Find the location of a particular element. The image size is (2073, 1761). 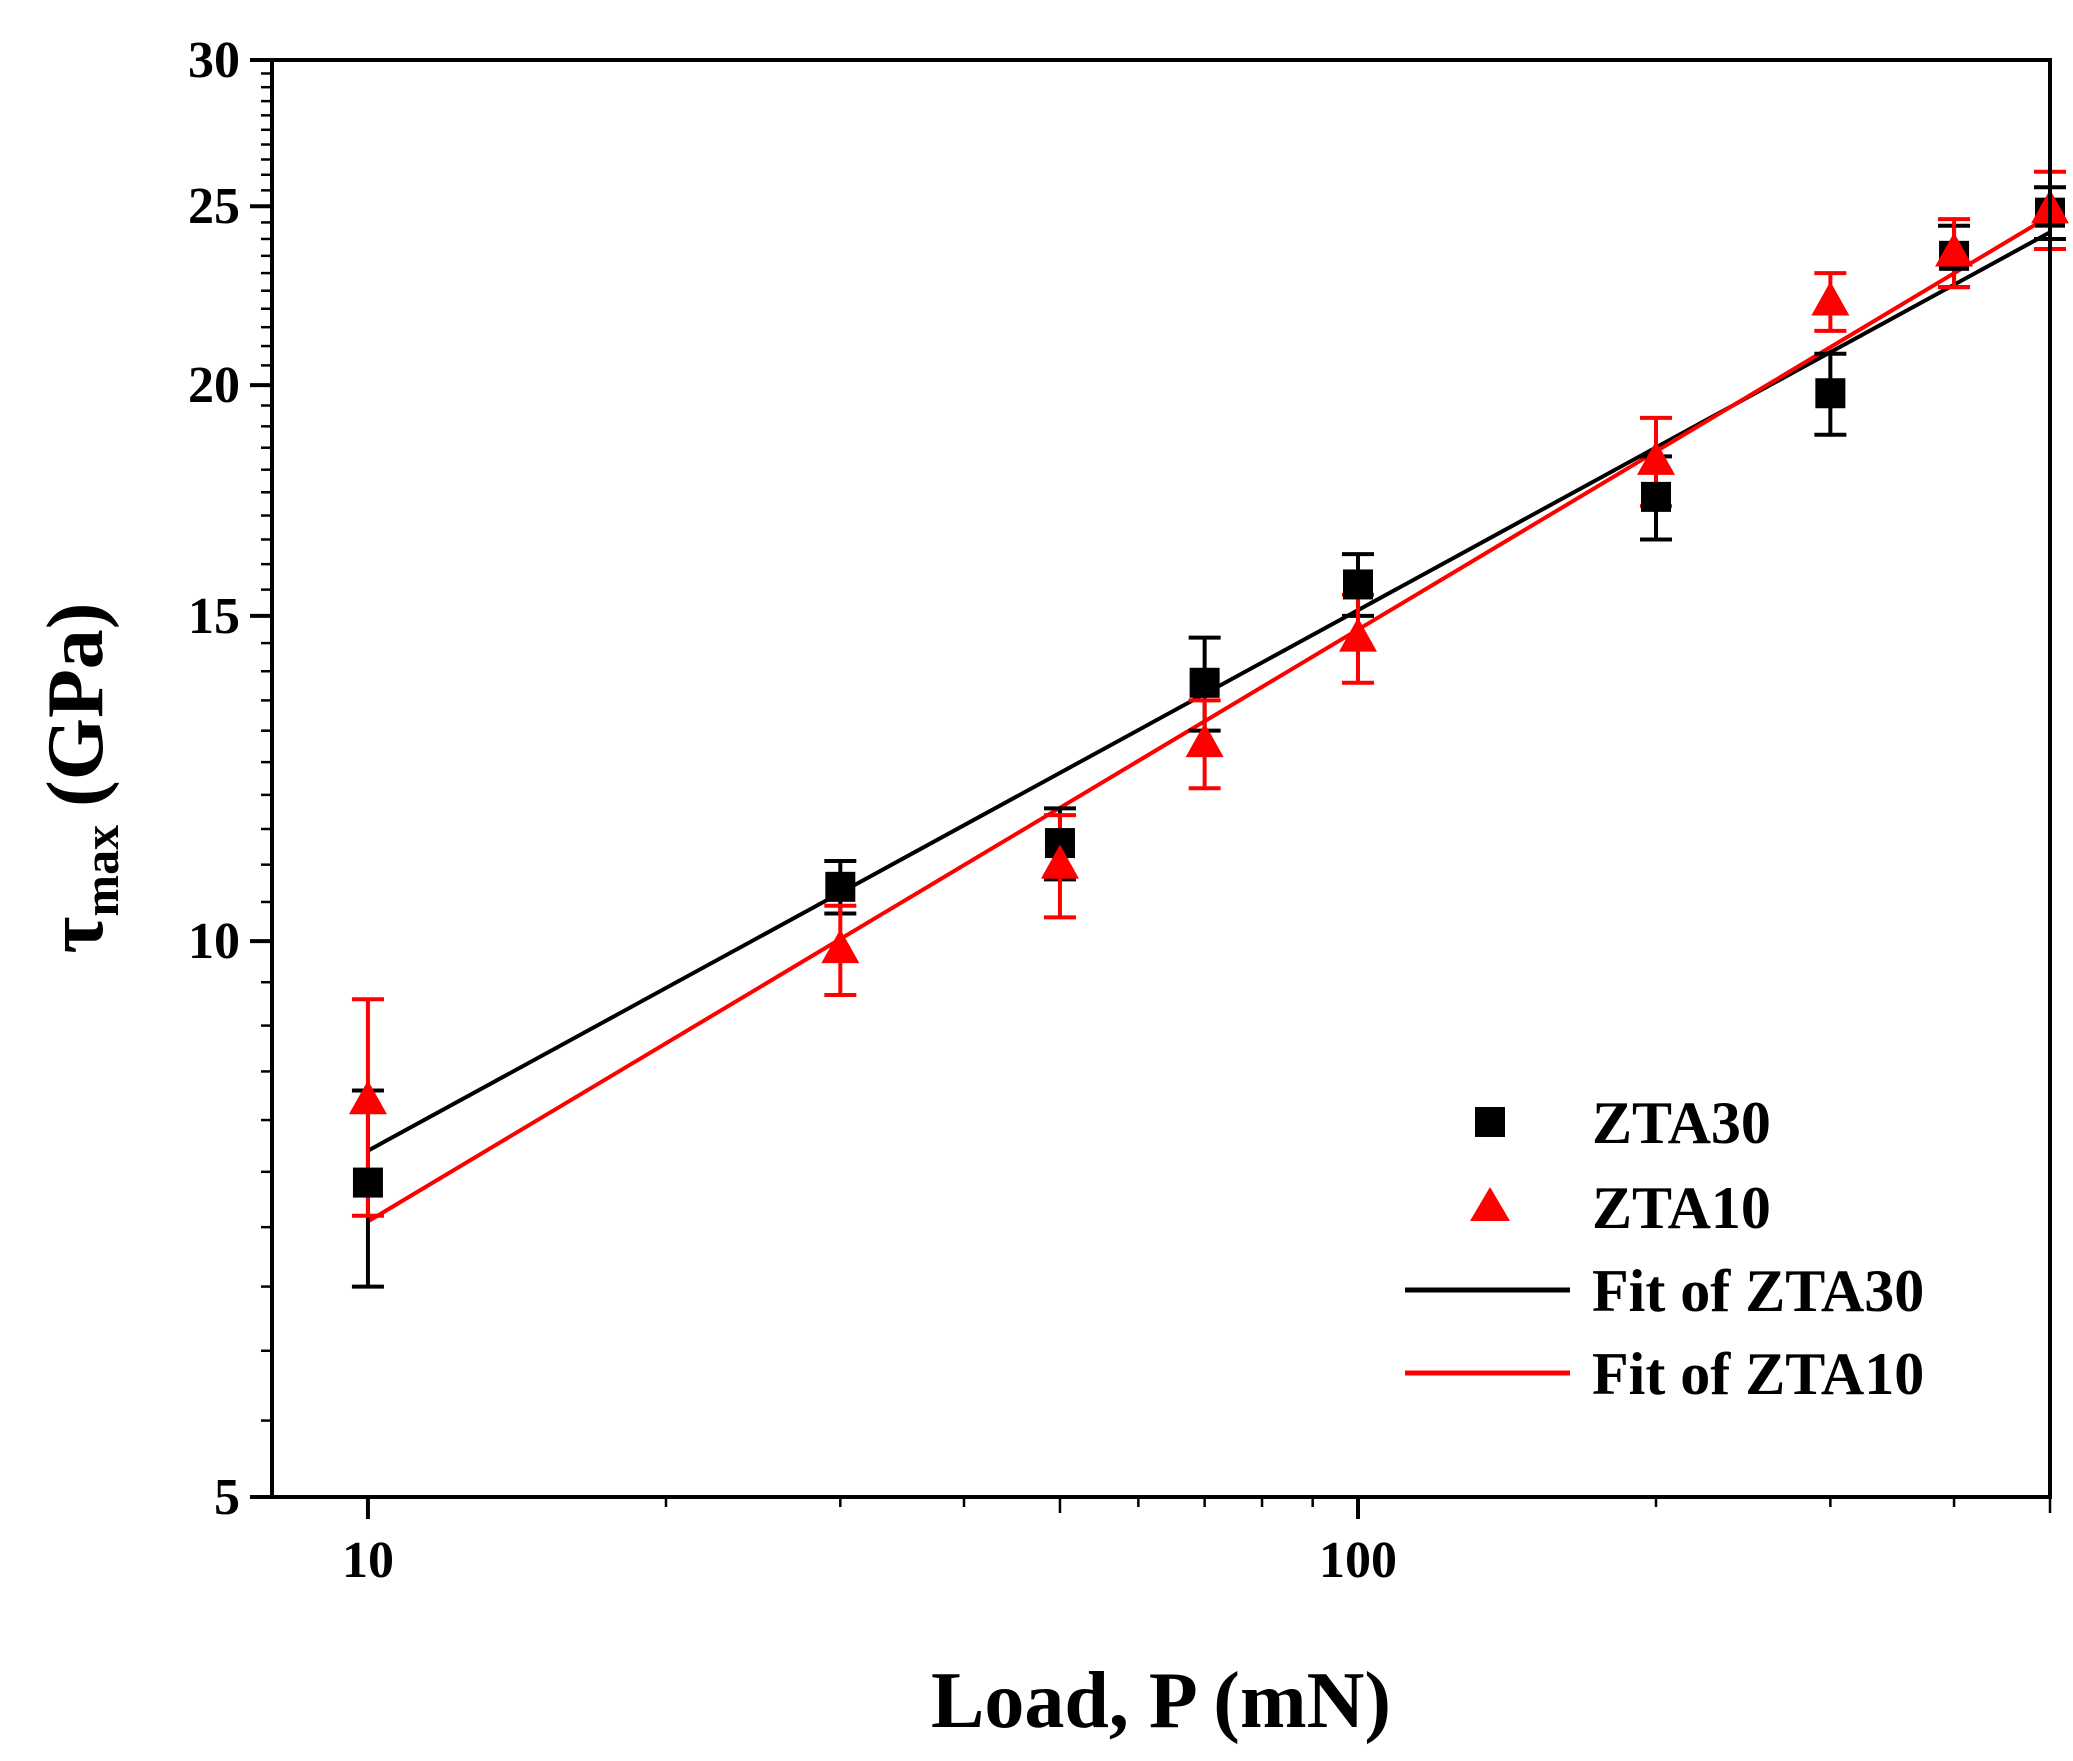

y-tick-label: 25 is located at coordinates (214, 206).